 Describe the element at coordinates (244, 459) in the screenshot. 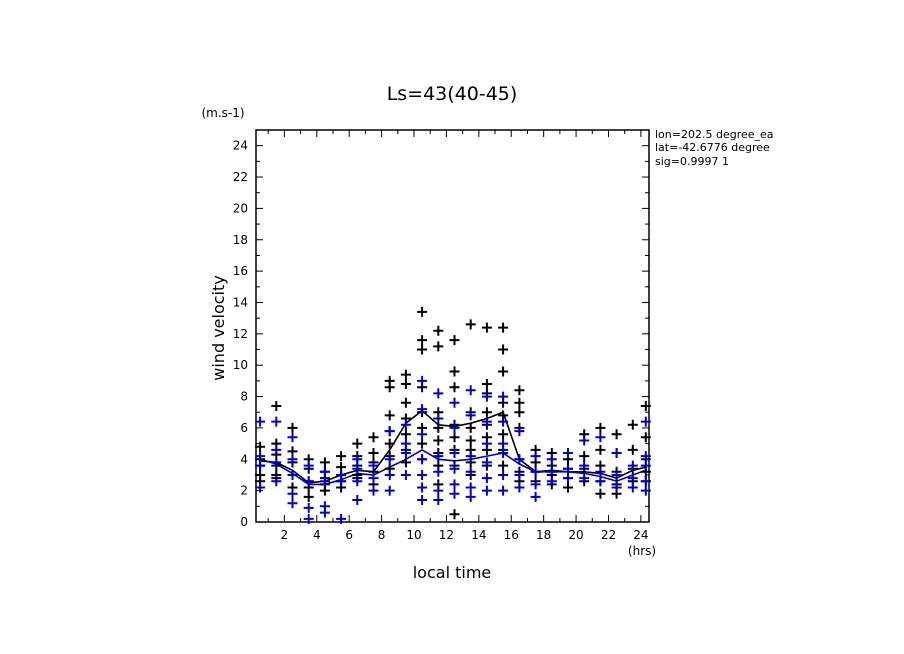

I see `y-tick-label: 4` at that location.